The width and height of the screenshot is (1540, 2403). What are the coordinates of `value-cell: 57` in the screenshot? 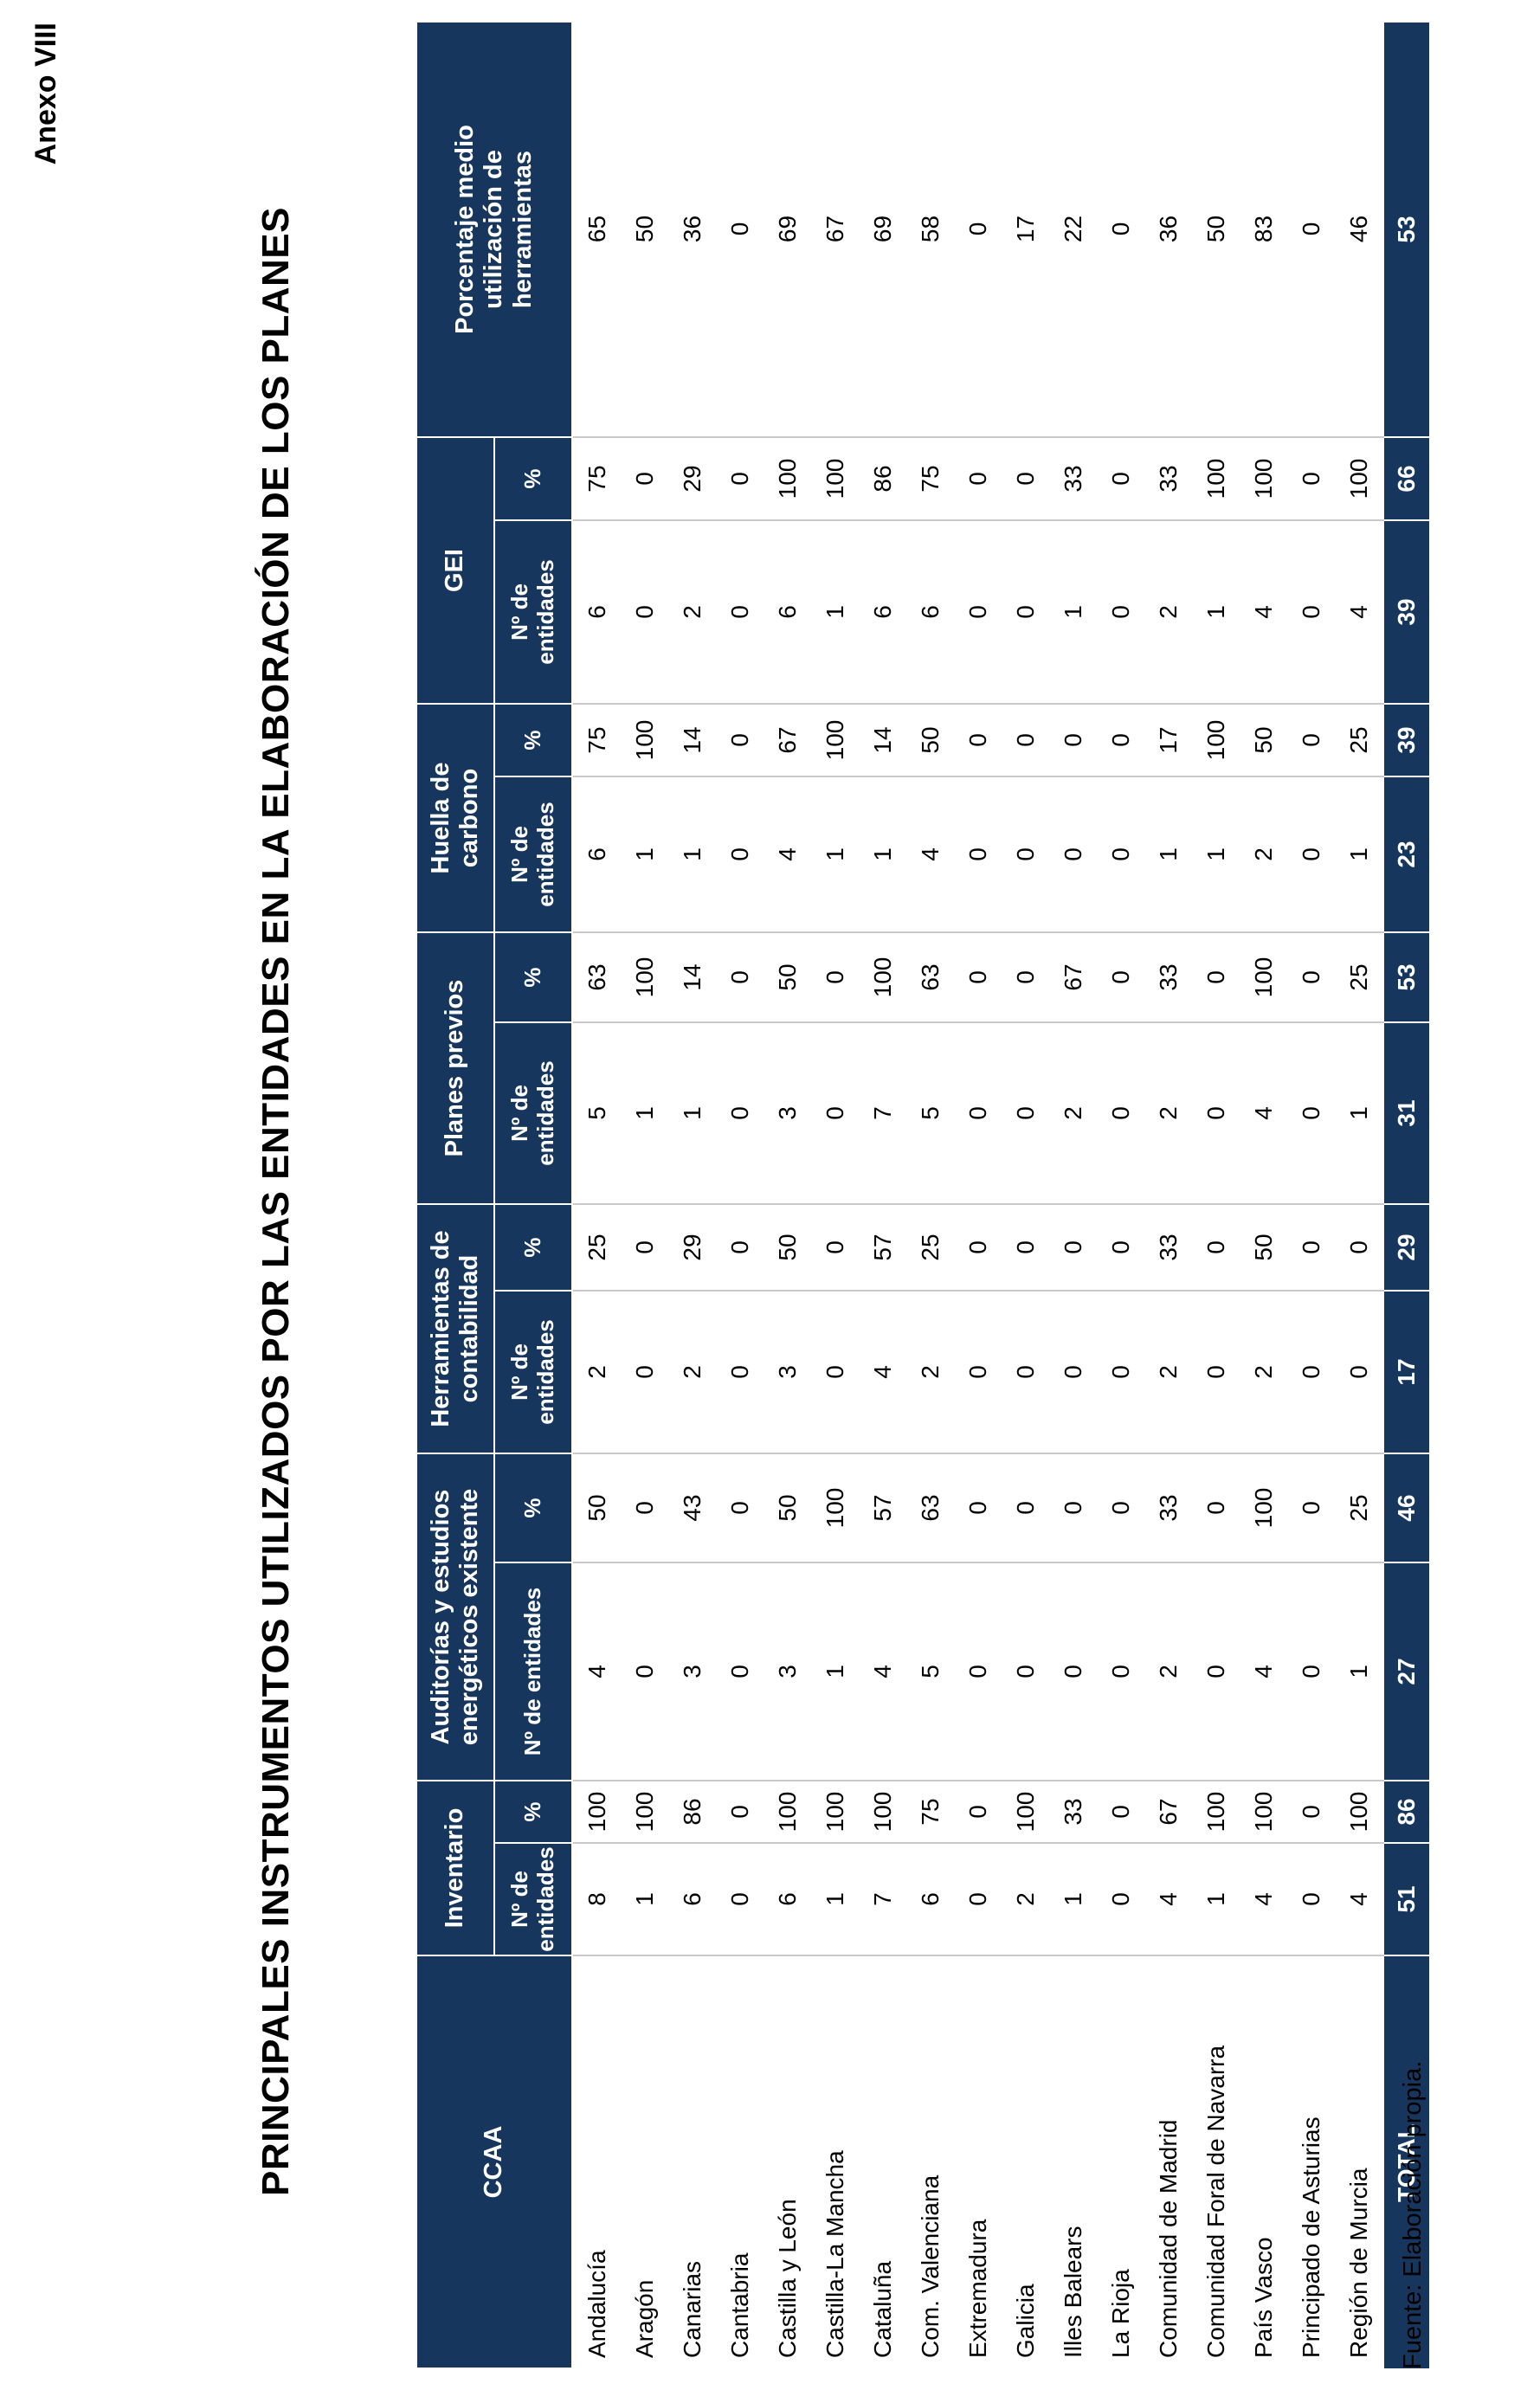 It's located at (882, 1247).